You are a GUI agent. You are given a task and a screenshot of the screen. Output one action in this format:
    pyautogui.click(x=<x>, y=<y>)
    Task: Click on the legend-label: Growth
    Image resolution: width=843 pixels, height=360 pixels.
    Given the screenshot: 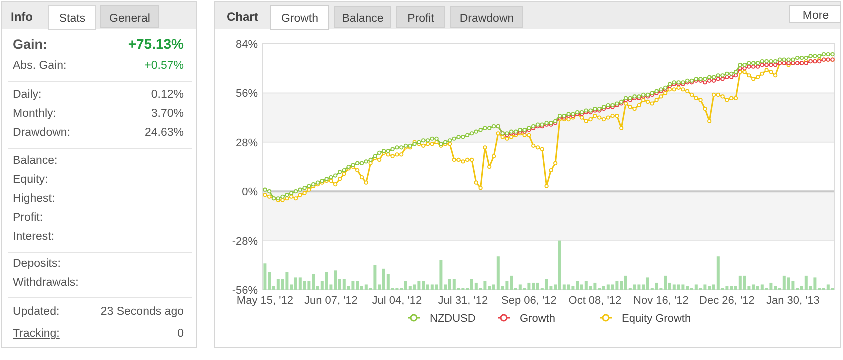 What is the action you would take?
    pyautogui.click(x=538, y=319)
    